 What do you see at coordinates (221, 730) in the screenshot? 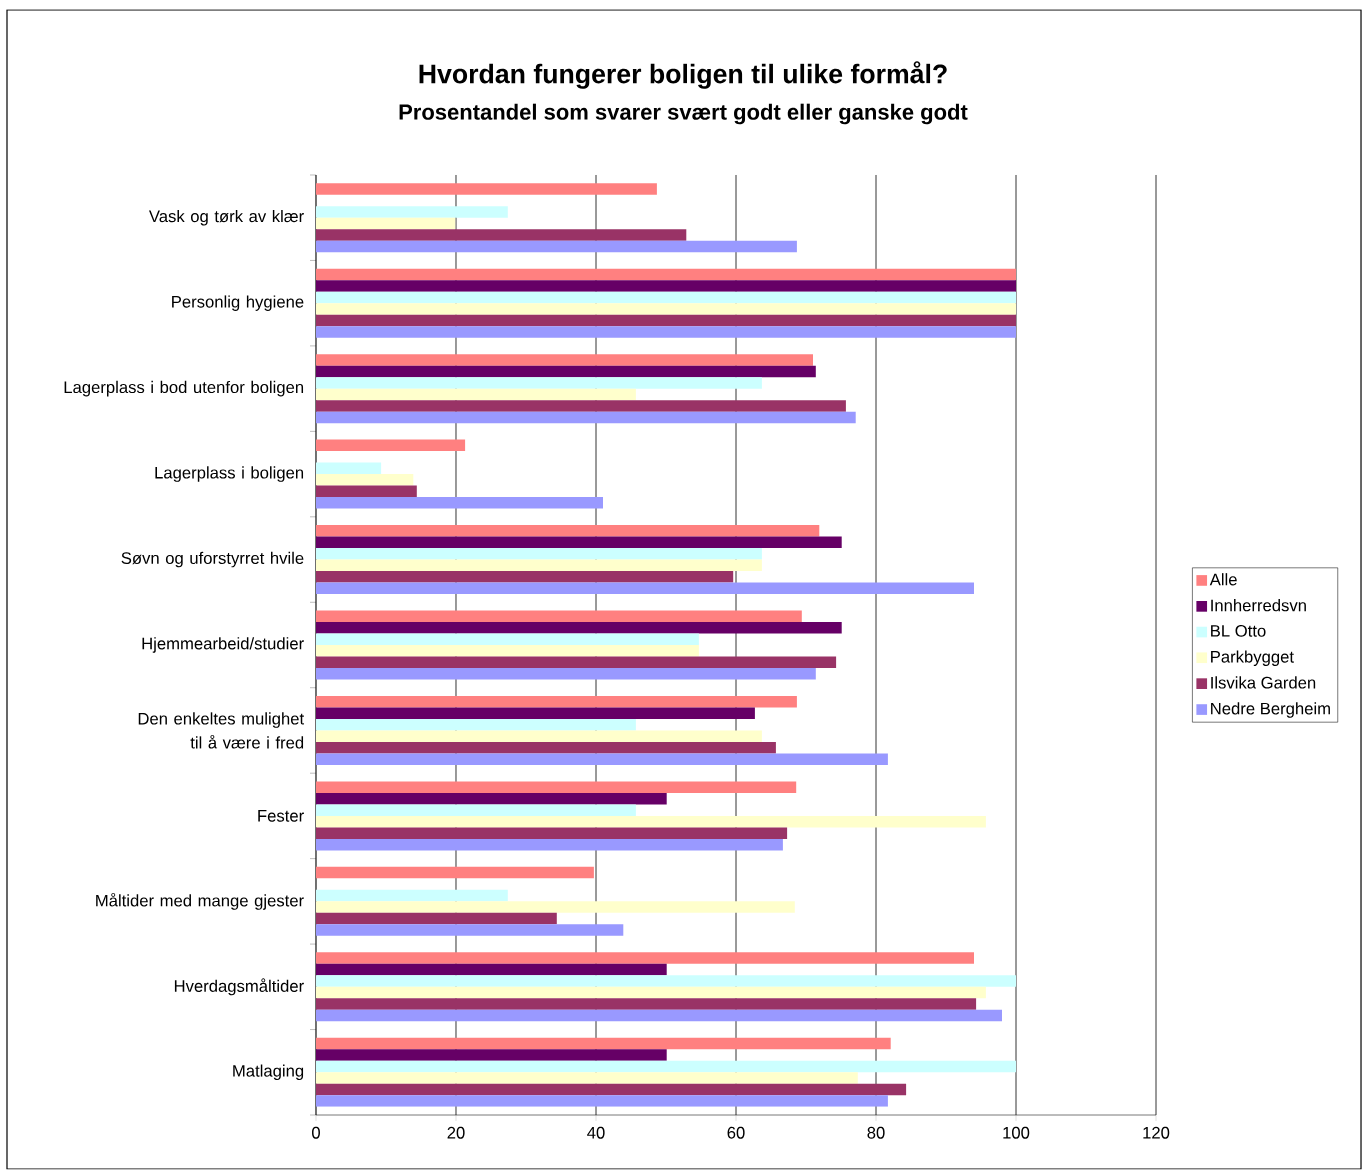
I see `y-tick-label: Den enkeltes mulighet til å være i fred` at bounding box center [221, 730].